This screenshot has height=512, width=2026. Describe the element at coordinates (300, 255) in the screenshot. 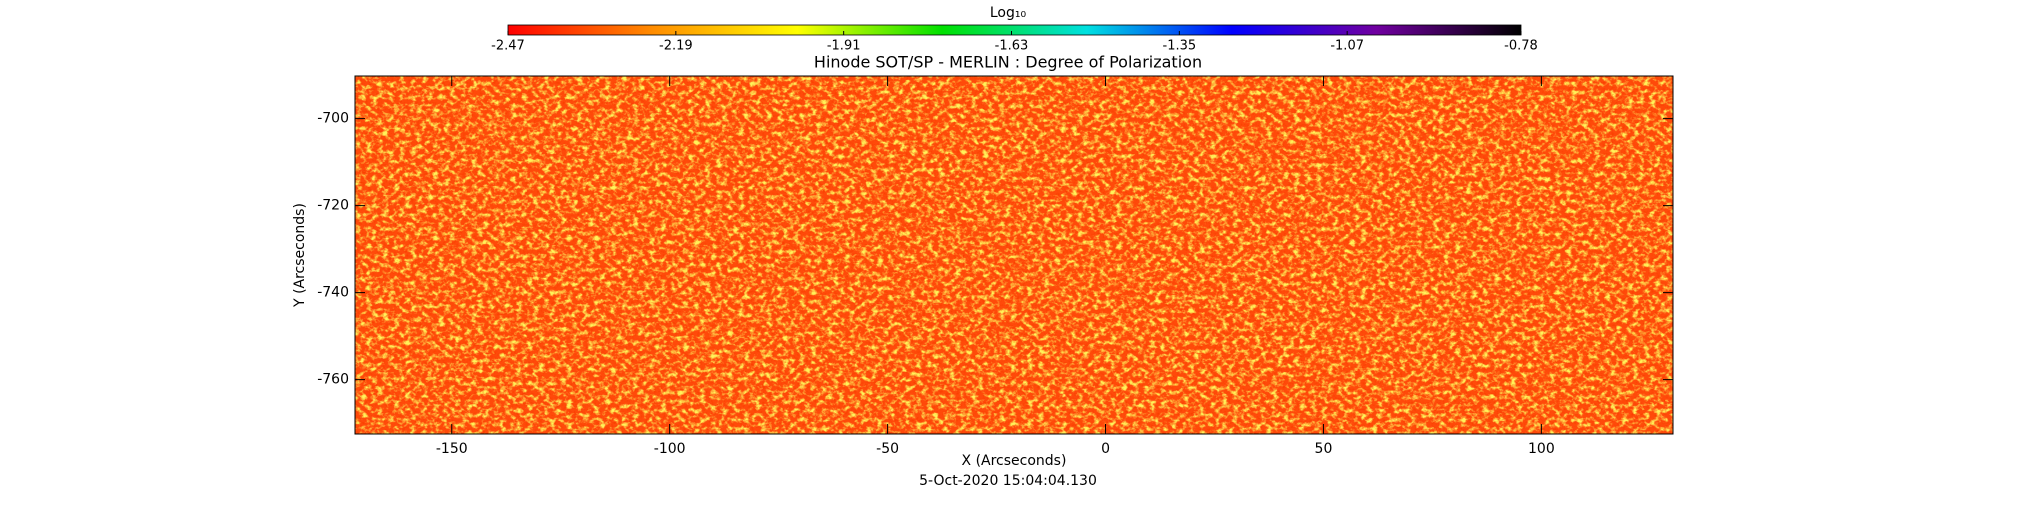

I see `y-axis-label: Y (Arcseconds)` at that location.